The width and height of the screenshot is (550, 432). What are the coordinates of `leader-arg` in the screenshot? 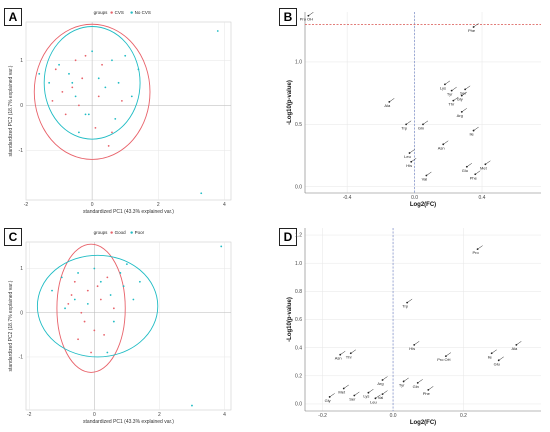 It's located at (464, 110).